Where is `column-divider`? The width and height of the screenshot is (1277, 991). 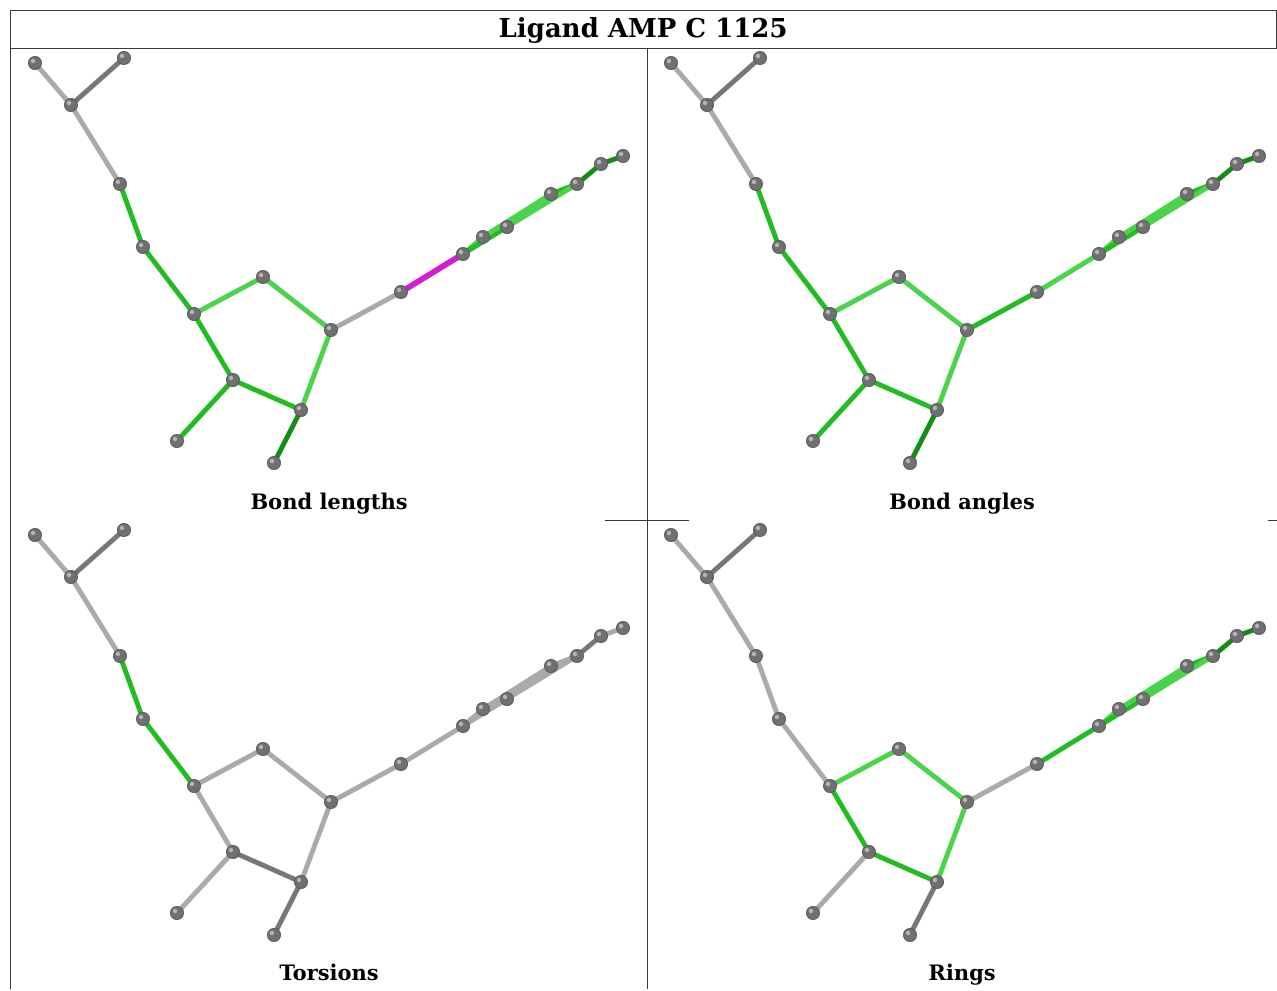
column-divider is located at coordinates (647, 518).